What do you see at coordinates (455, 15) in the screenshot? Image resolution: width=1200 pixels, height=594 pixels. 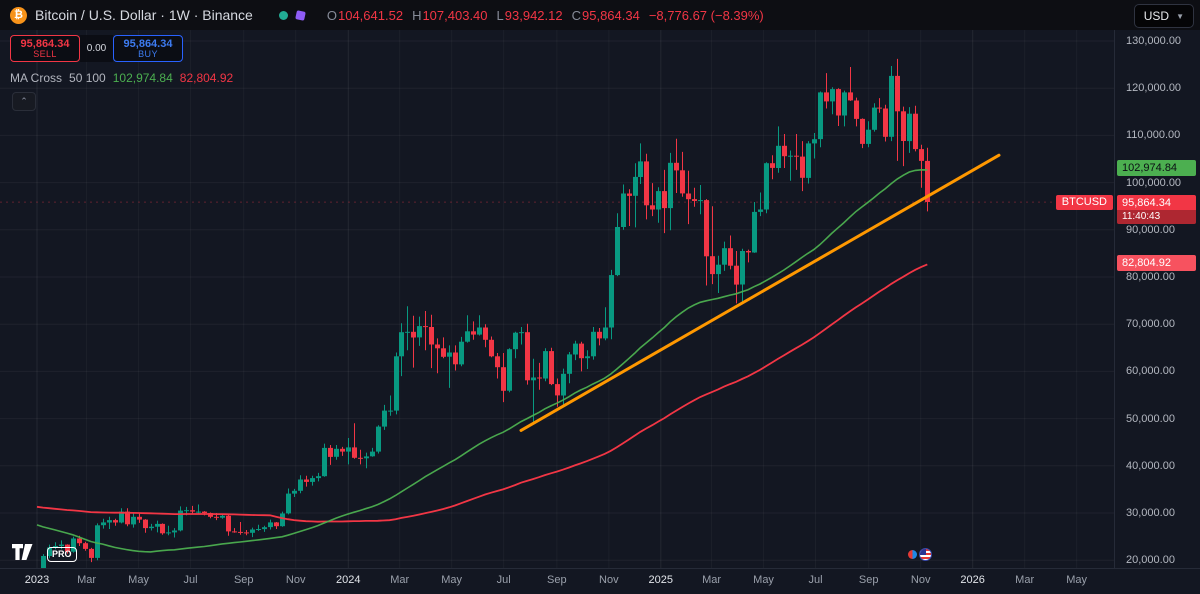 I see `ohlc-high-value: 107,403.40` at bounding box center [455, 15].